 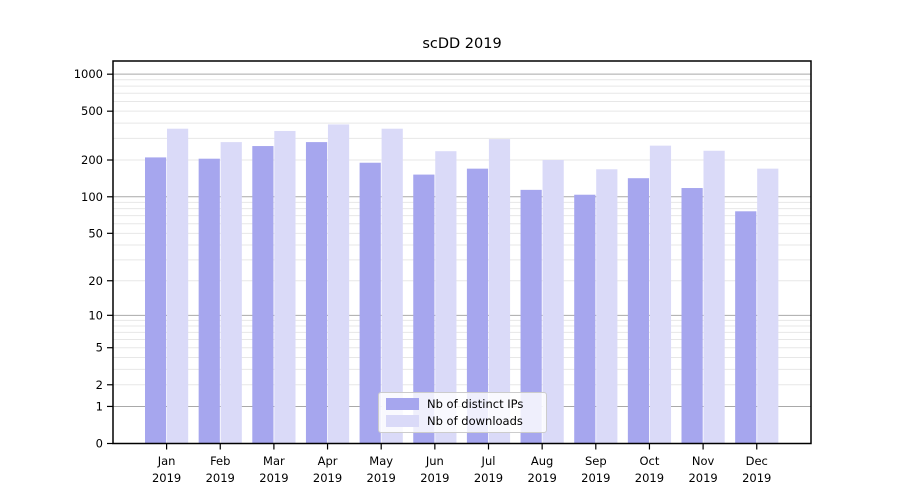 What do you see at coordinates (263, 295) in the screenshot?
I see `bar-ips-mar` at bounding box center [263, 295].